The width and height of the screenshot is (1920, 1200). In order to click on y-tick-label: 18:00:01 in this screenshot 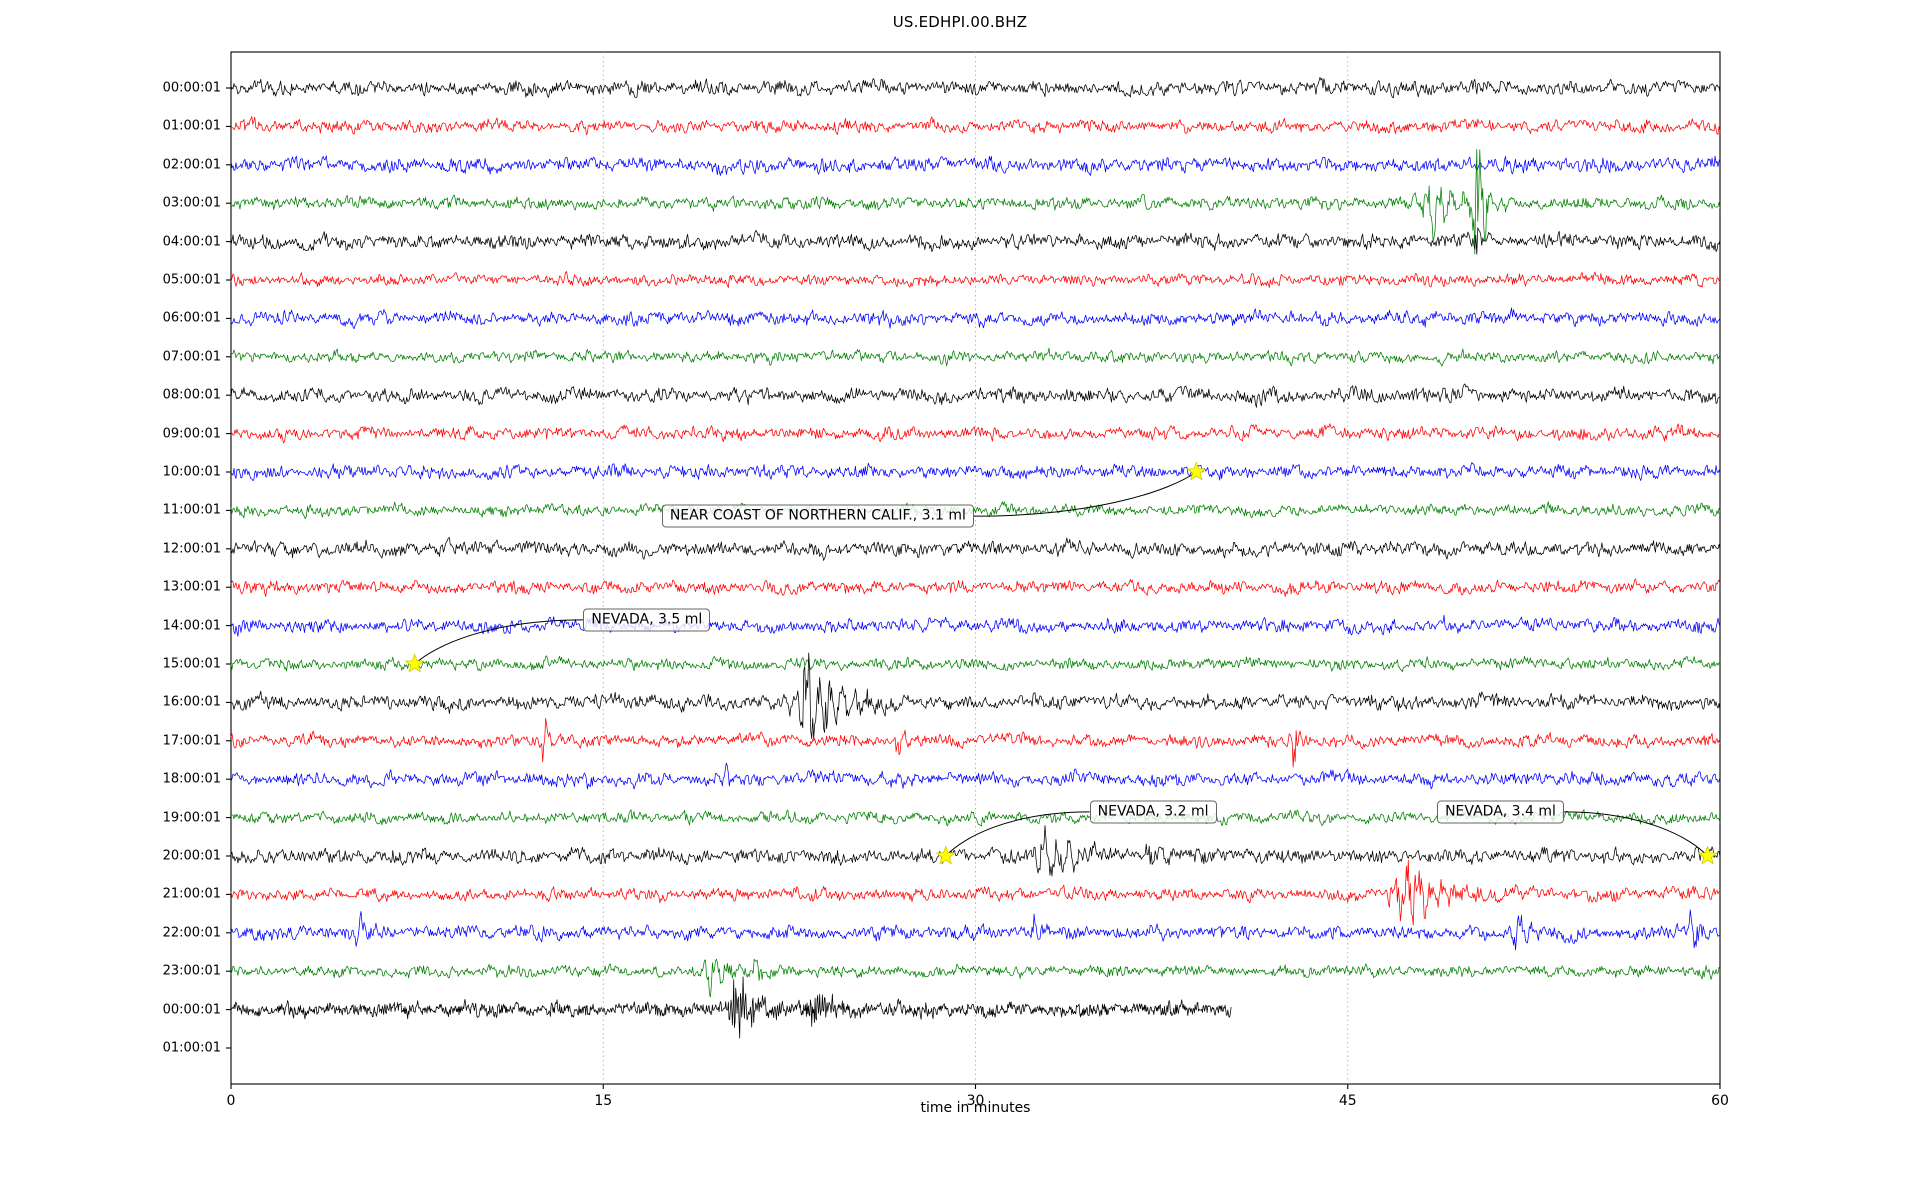, I will do `click(191, 779)`.